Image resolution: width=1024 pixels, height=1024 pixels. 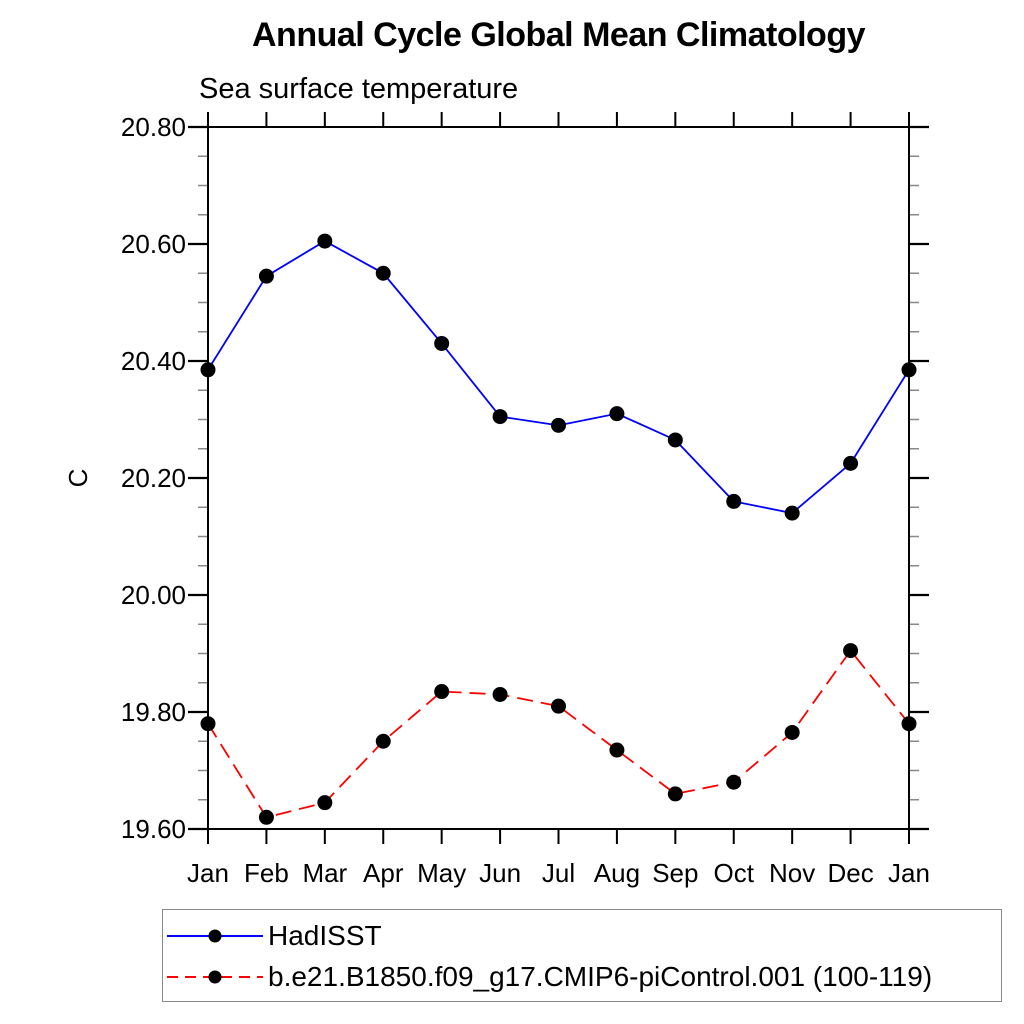 I want to click on chart-title: Annual Cycle Global Mean Climatology, so click(x=559, y=35).